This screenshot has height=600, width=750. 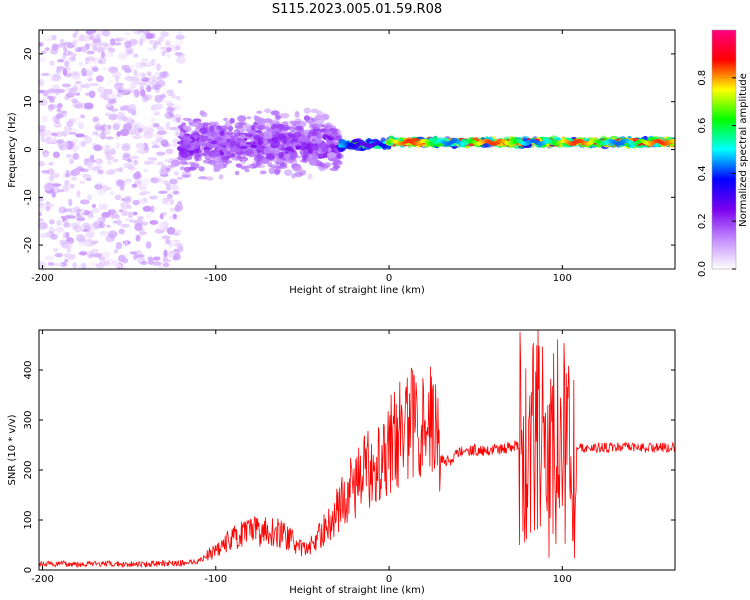 What do you see at coordinates (357, 590) in the screenshot?
I see `snr-x-axis-label: Height of straight line (km)` at bounding box center [357, 590].